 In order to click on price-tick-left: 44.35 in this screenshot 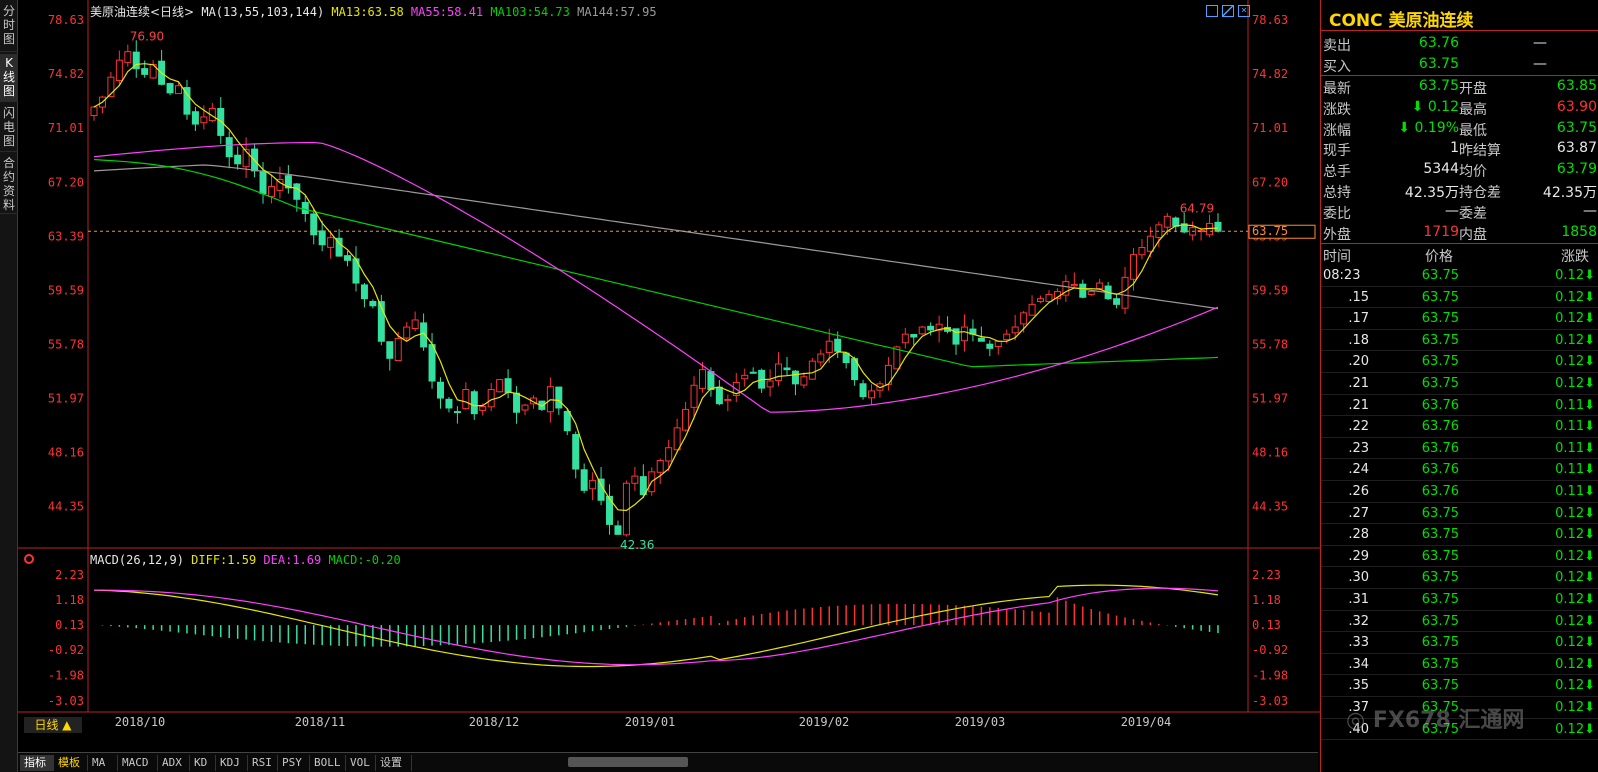, I will do `click(66, 507)`.